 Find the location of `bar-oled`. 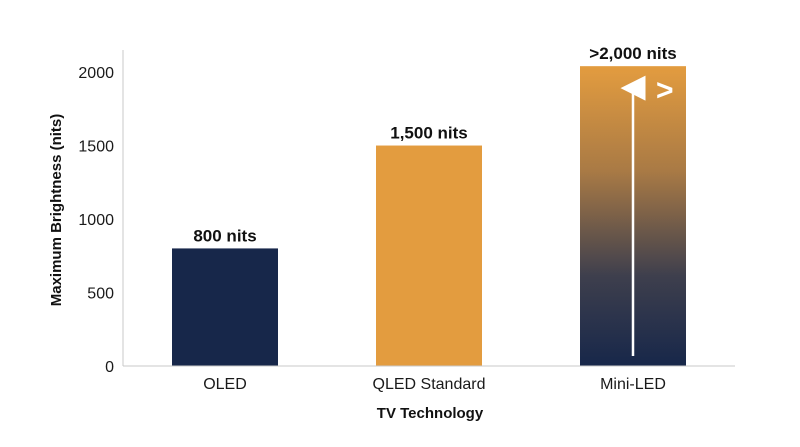

bar-oled is located at coordinates (225, 307).